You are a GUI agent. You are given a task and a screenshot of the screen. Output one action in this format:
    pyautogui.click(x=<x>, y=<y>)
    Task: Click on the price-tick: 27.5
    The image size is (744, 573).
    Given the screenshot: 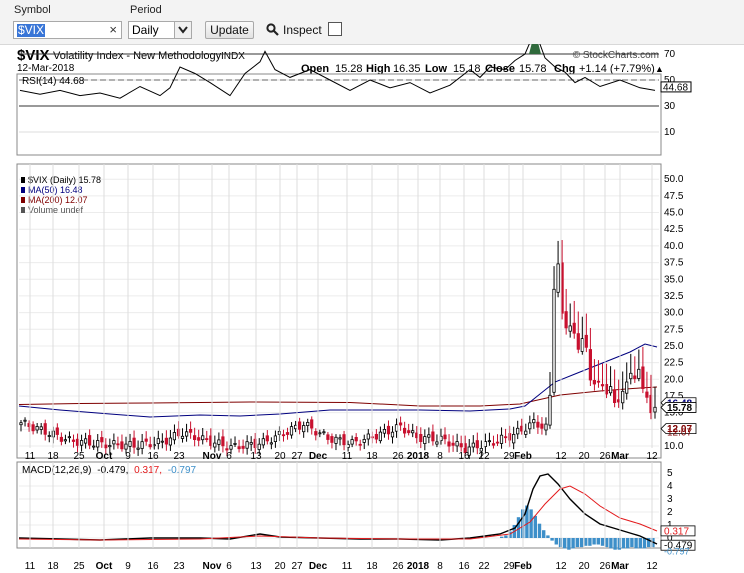 What is the action you would take?
    pyautogui.click(x=674, y=329)
    